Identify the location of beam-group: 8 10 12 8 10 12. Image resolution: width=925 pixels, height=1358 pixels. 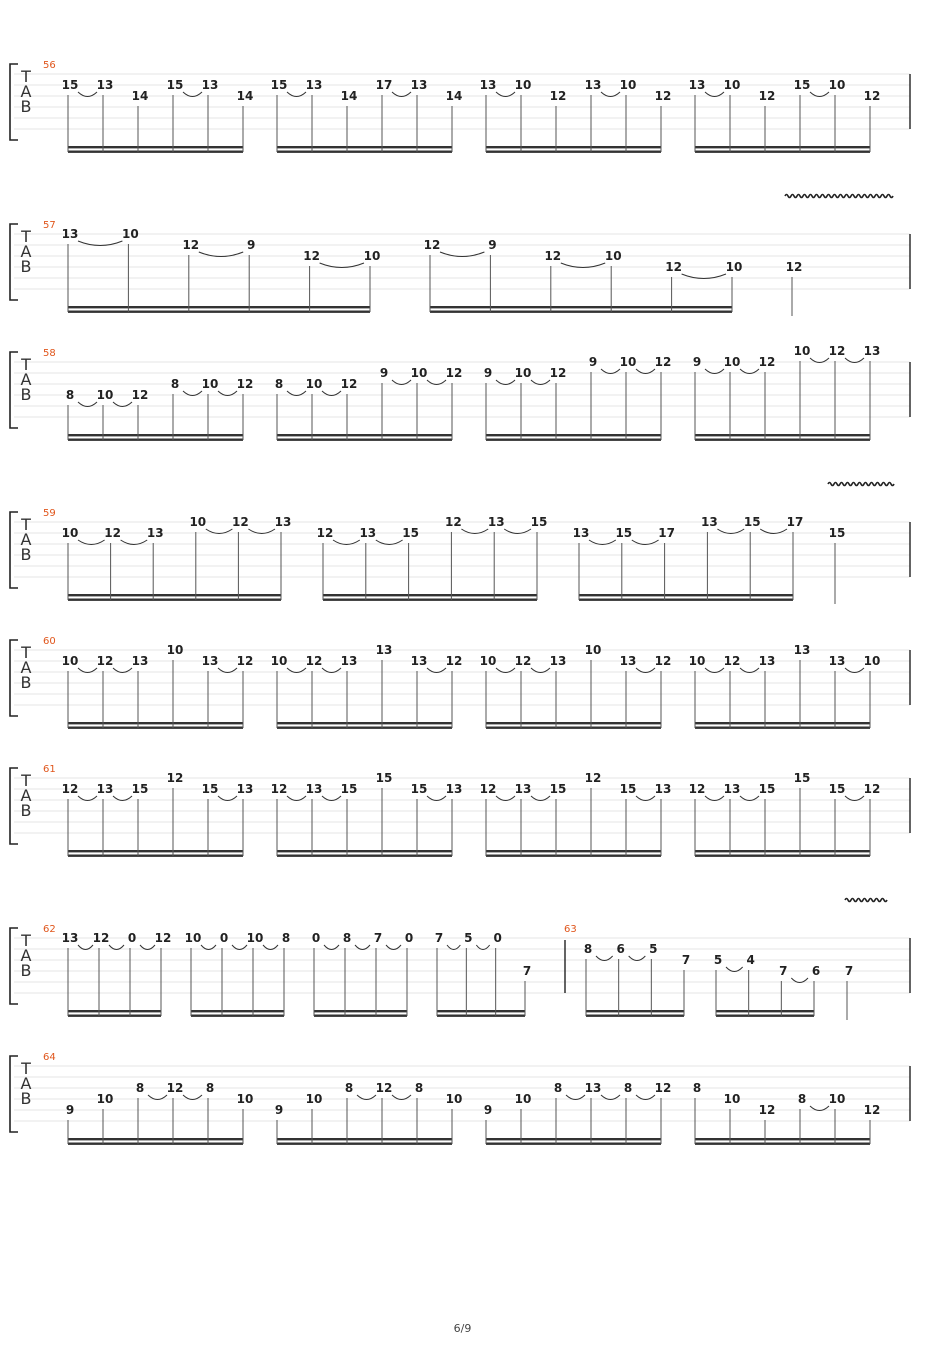
(159, 409).